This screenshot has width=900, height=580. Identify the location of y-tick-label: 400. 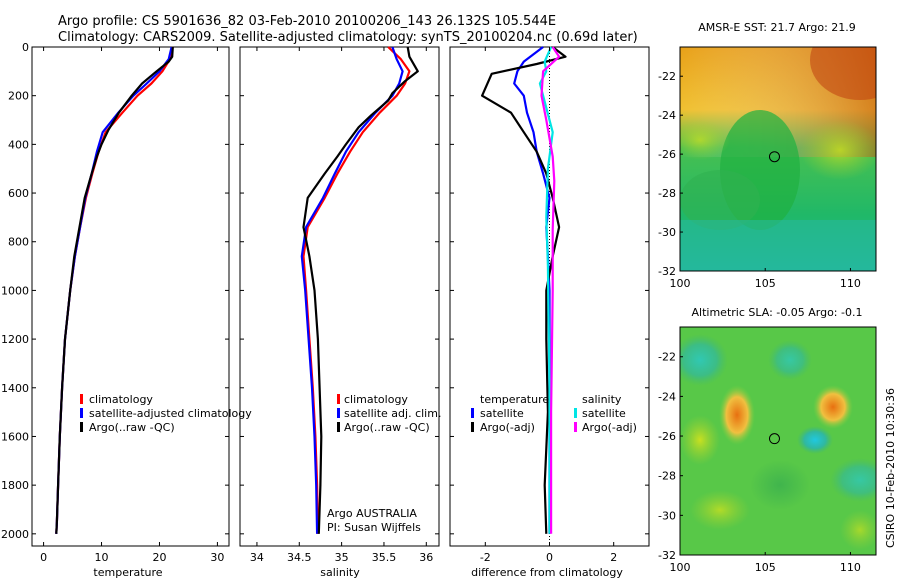
(18, 144).